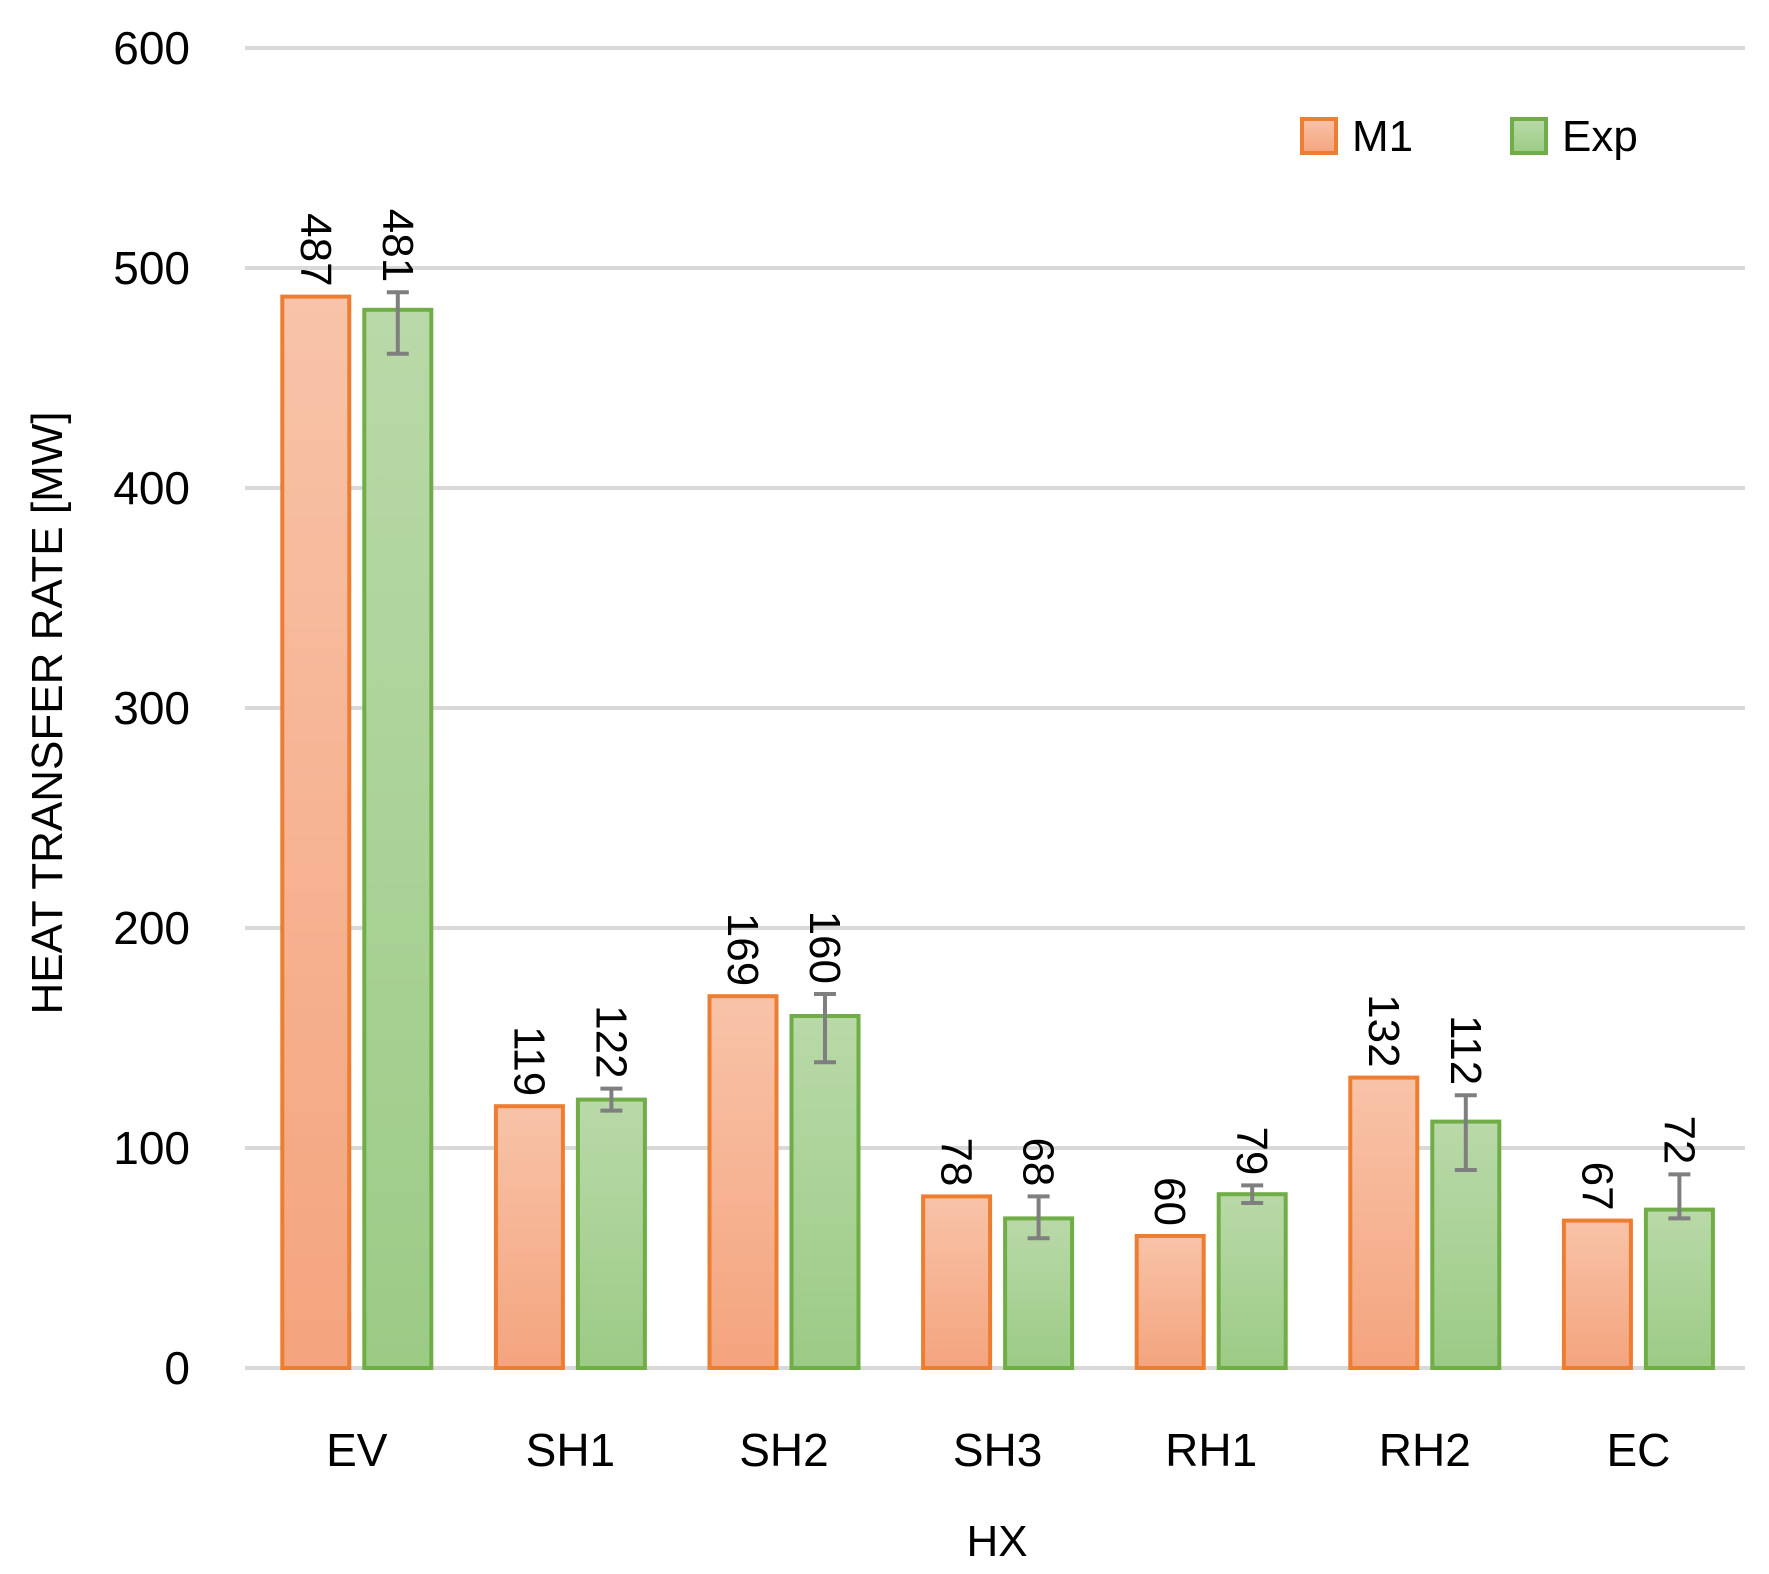 Image resolution: width=1769 pixels, height=1574 pixels. I want to click on bar-m1-ec, so click(1597, 1294).